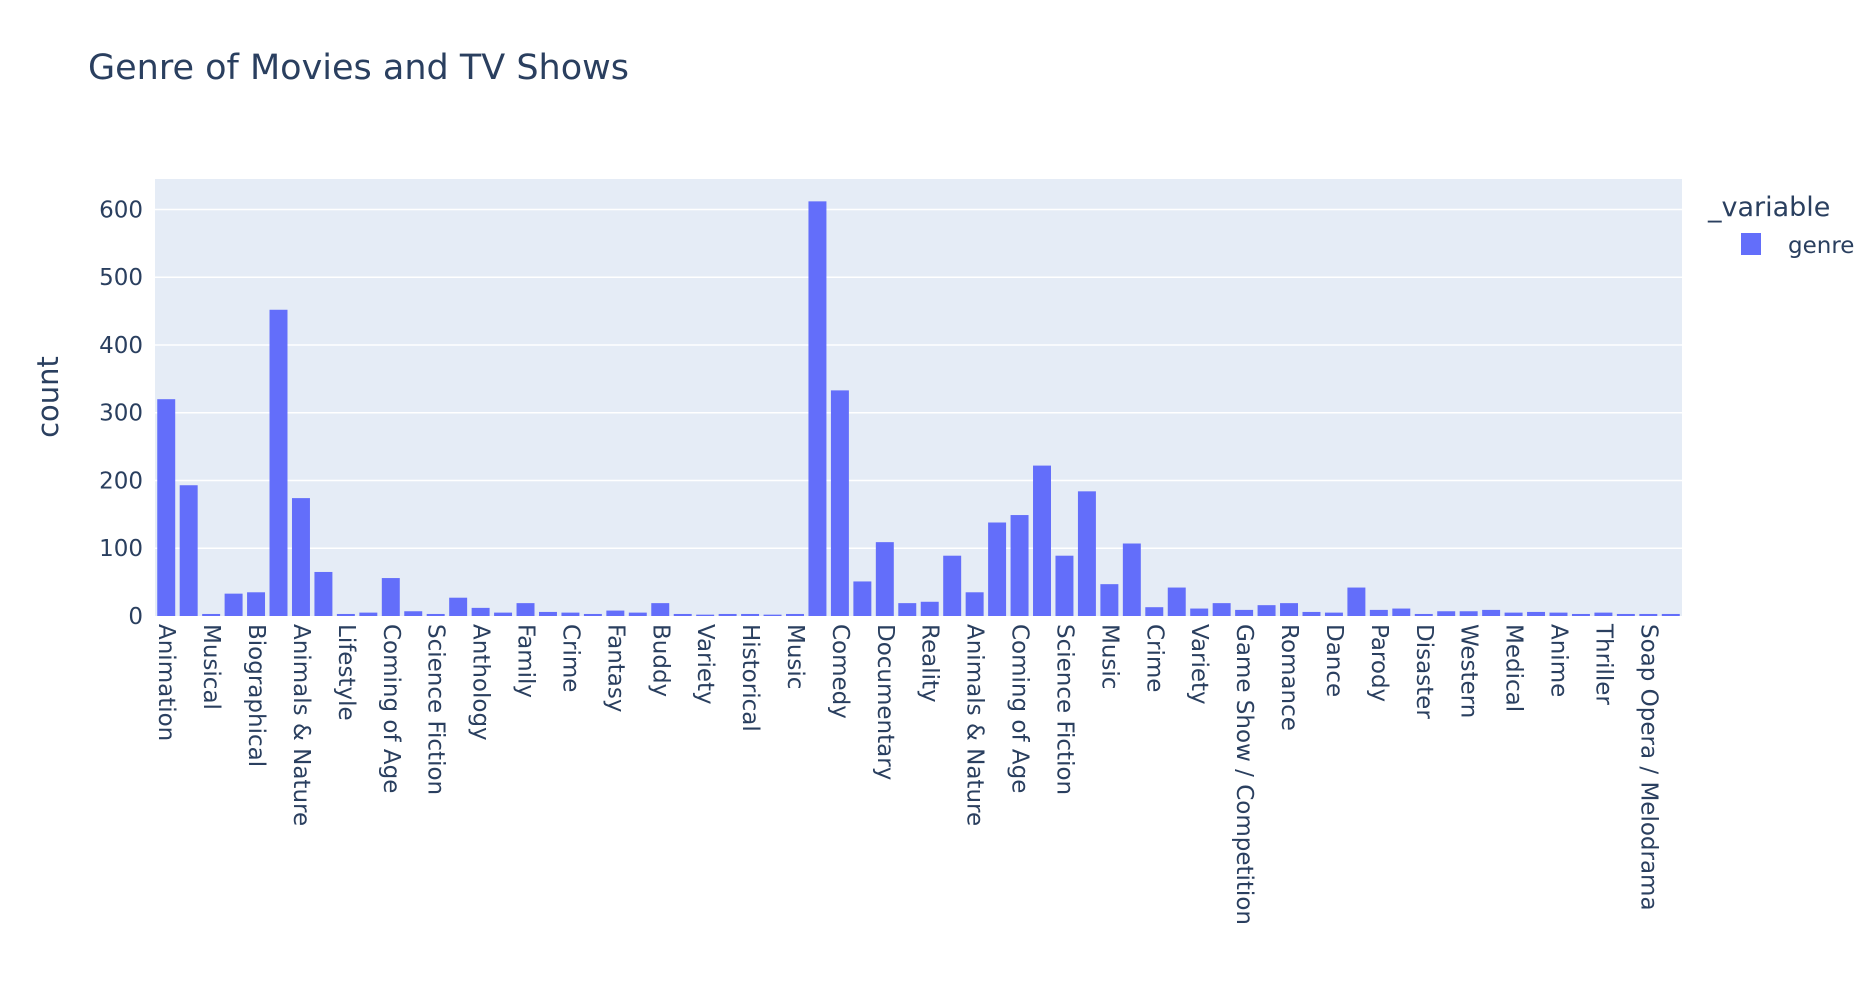 This screenshot has width=1868, height=984. Describe the element at coordinates (166, 682) in the screenshot. I see `x-tick-label: Animation` at that location.